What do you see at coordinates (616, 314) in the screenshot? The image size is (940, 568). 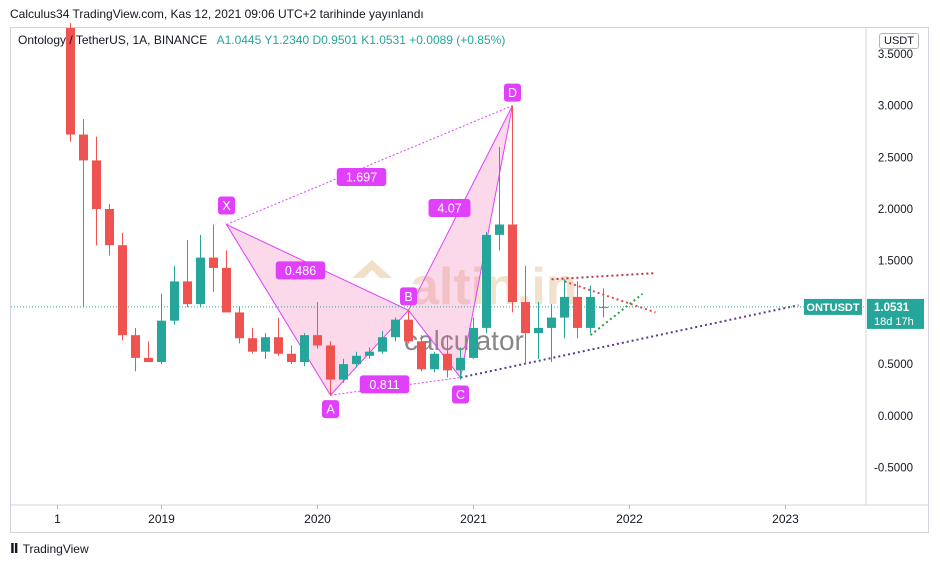 I see `up-projection-line` at bounding box center [616, 314].